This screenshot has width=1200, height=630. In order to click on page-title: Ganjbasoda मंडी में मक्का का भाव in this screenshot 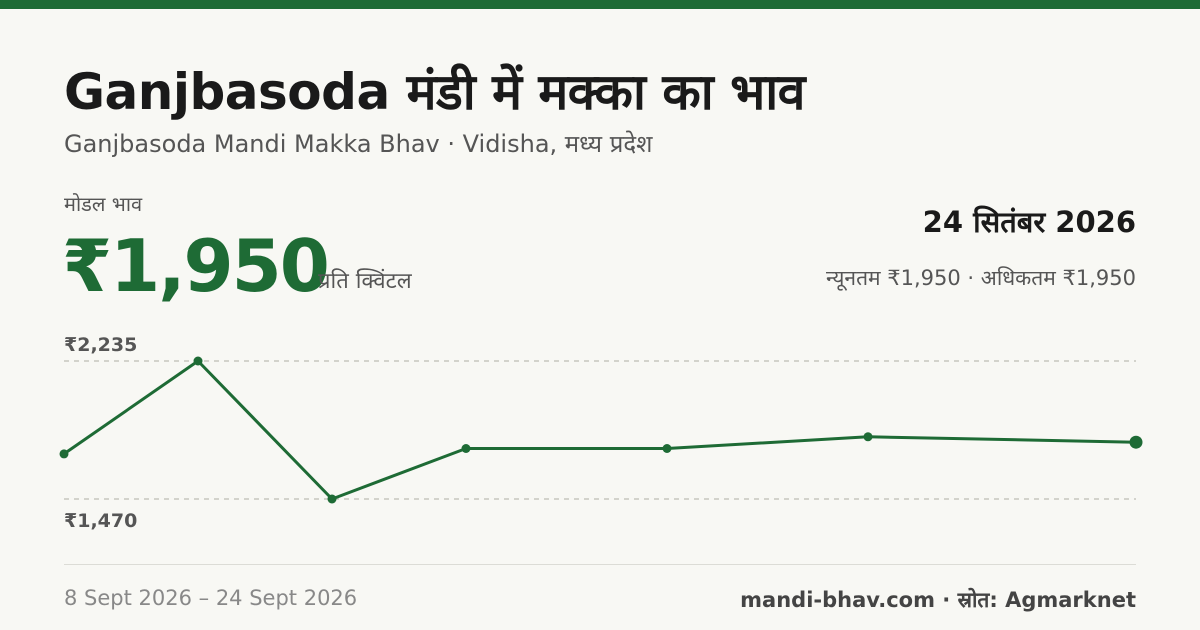, I will do `click(434, 92)`.